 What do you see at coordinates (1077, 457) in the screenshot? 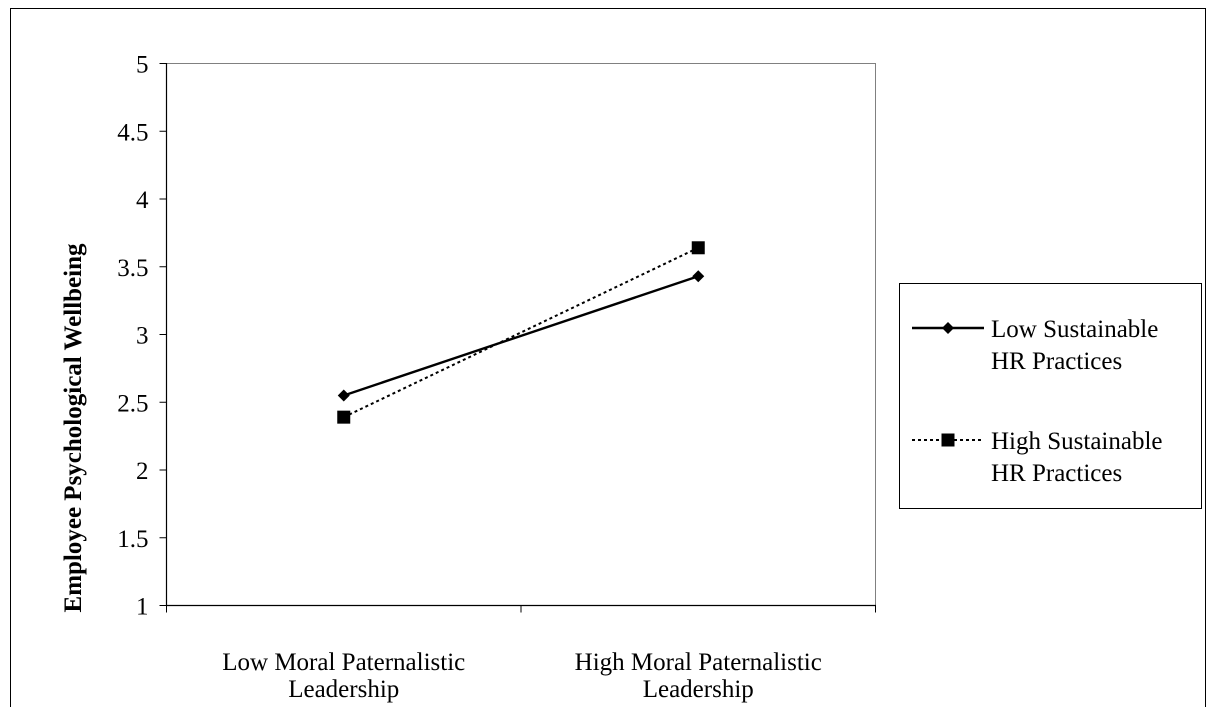
I see `legend-label: High Sustainable HR Practices` at bounding box center [1077, 457].